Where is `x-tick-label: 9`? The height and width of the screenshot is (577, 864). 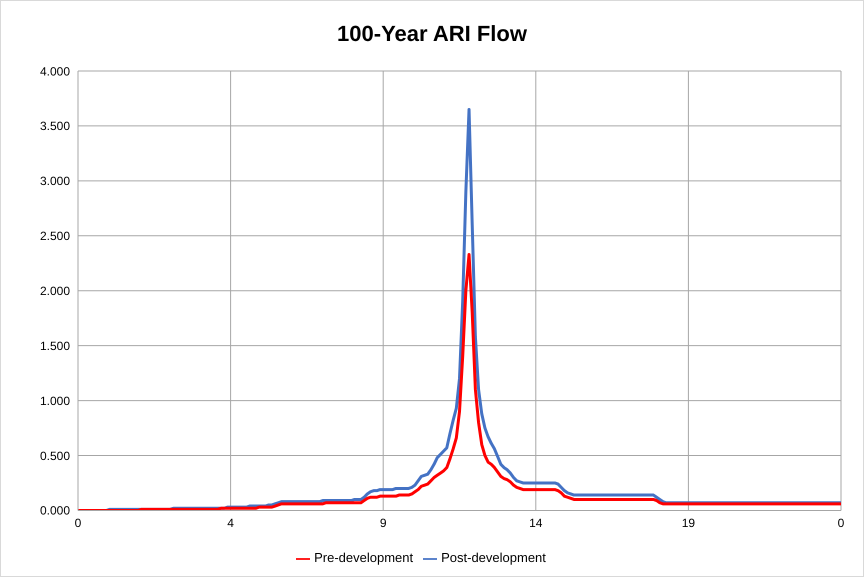 x-tick-label: 9 is located at coordinates (383, 523).